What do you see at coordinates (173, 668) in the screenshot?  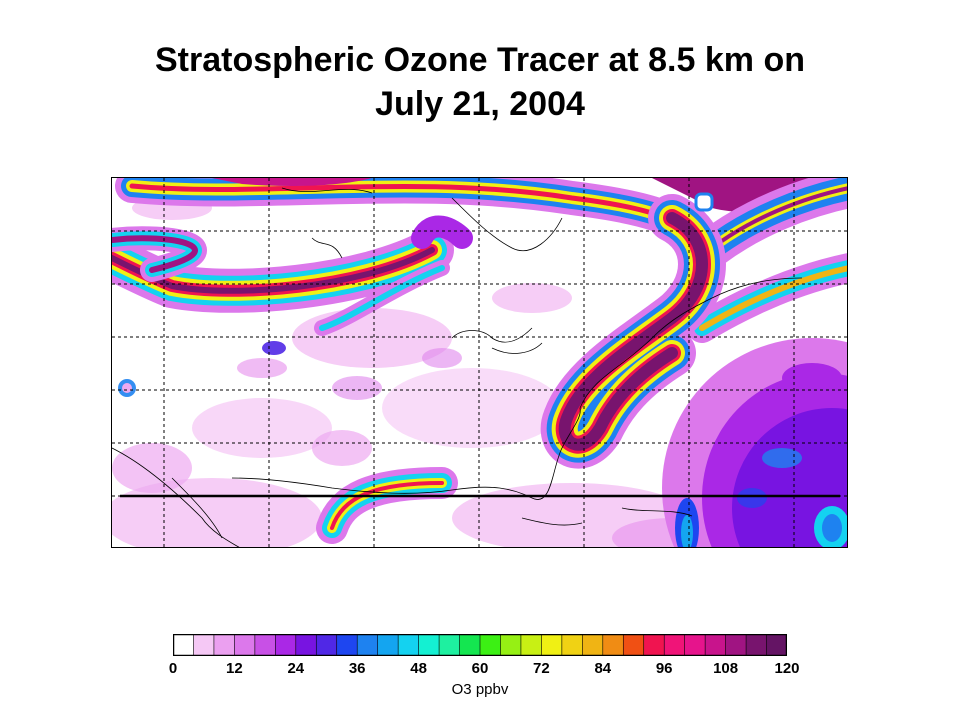 I see `colorbar-tick-label: 0` at bounding box center [173, 668].